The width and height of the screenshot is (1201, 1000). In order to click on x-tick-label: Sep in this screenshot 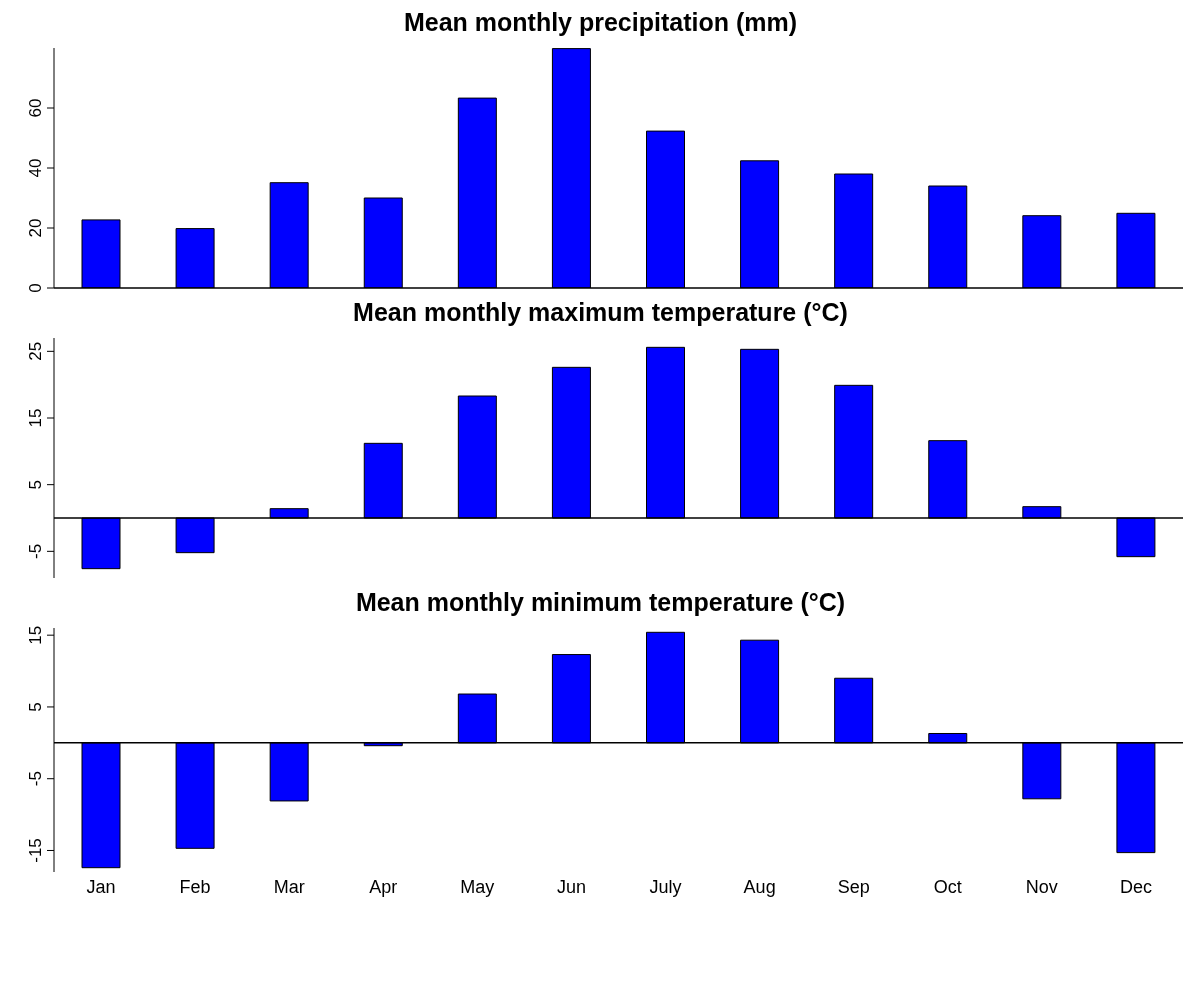, I will do `click(853, 886)`.